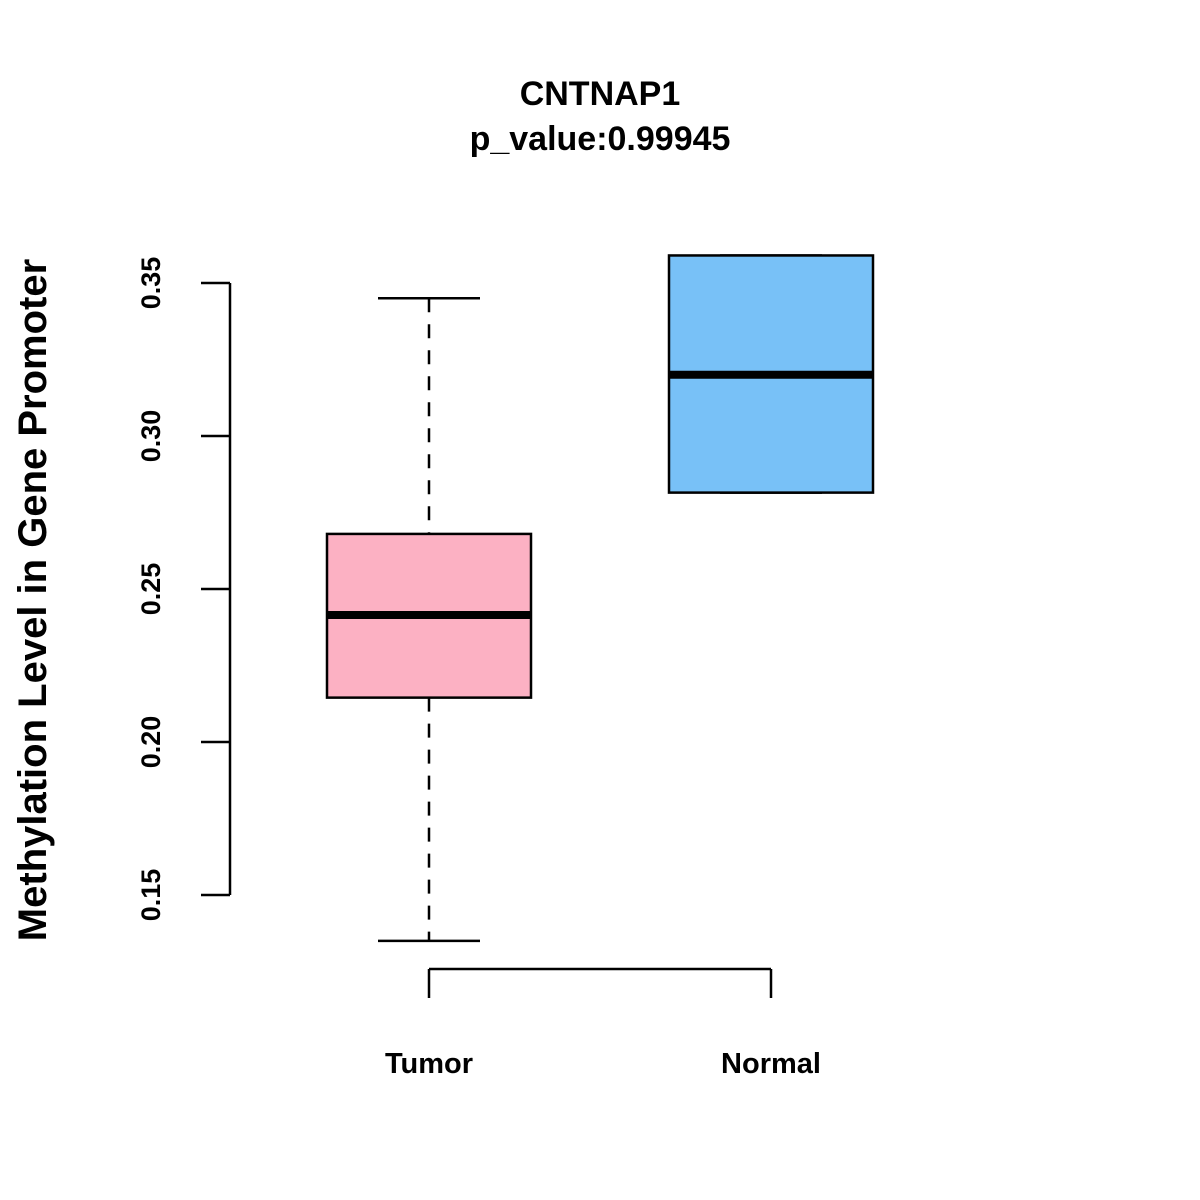 The image size is (1200, 1200). What do you see at coordinates (600, 139) in the screenshot?
I see `chart-subtitle: p_value:0.99945` at bounding box center [600, 139].